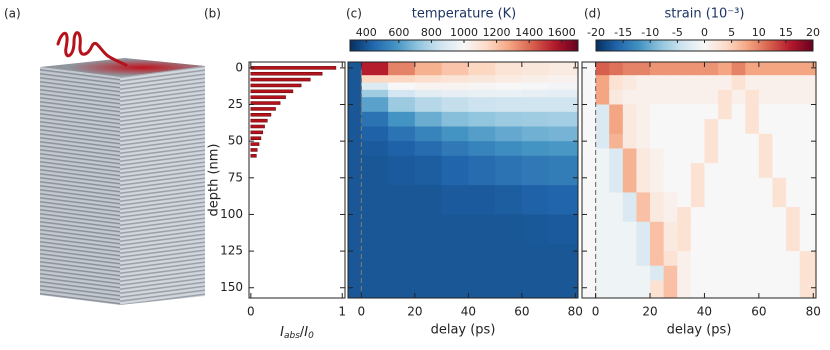 The image size is (830, 350). I want to click on colorbar-label: temperature (K), so click(464, 14).